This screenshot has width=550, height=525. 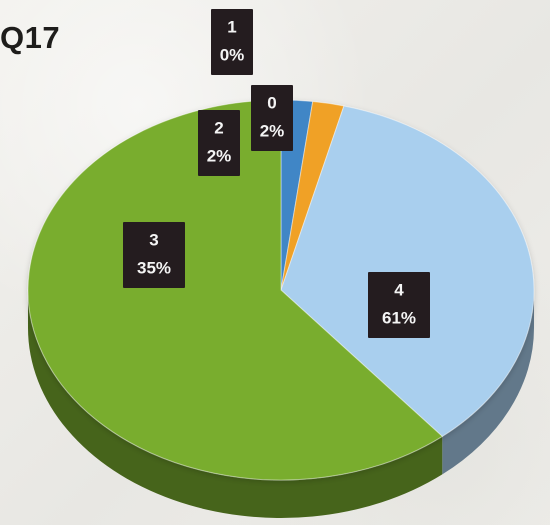 I want to click on data-label-percent-3: 35%, so click(x=154, y=267).